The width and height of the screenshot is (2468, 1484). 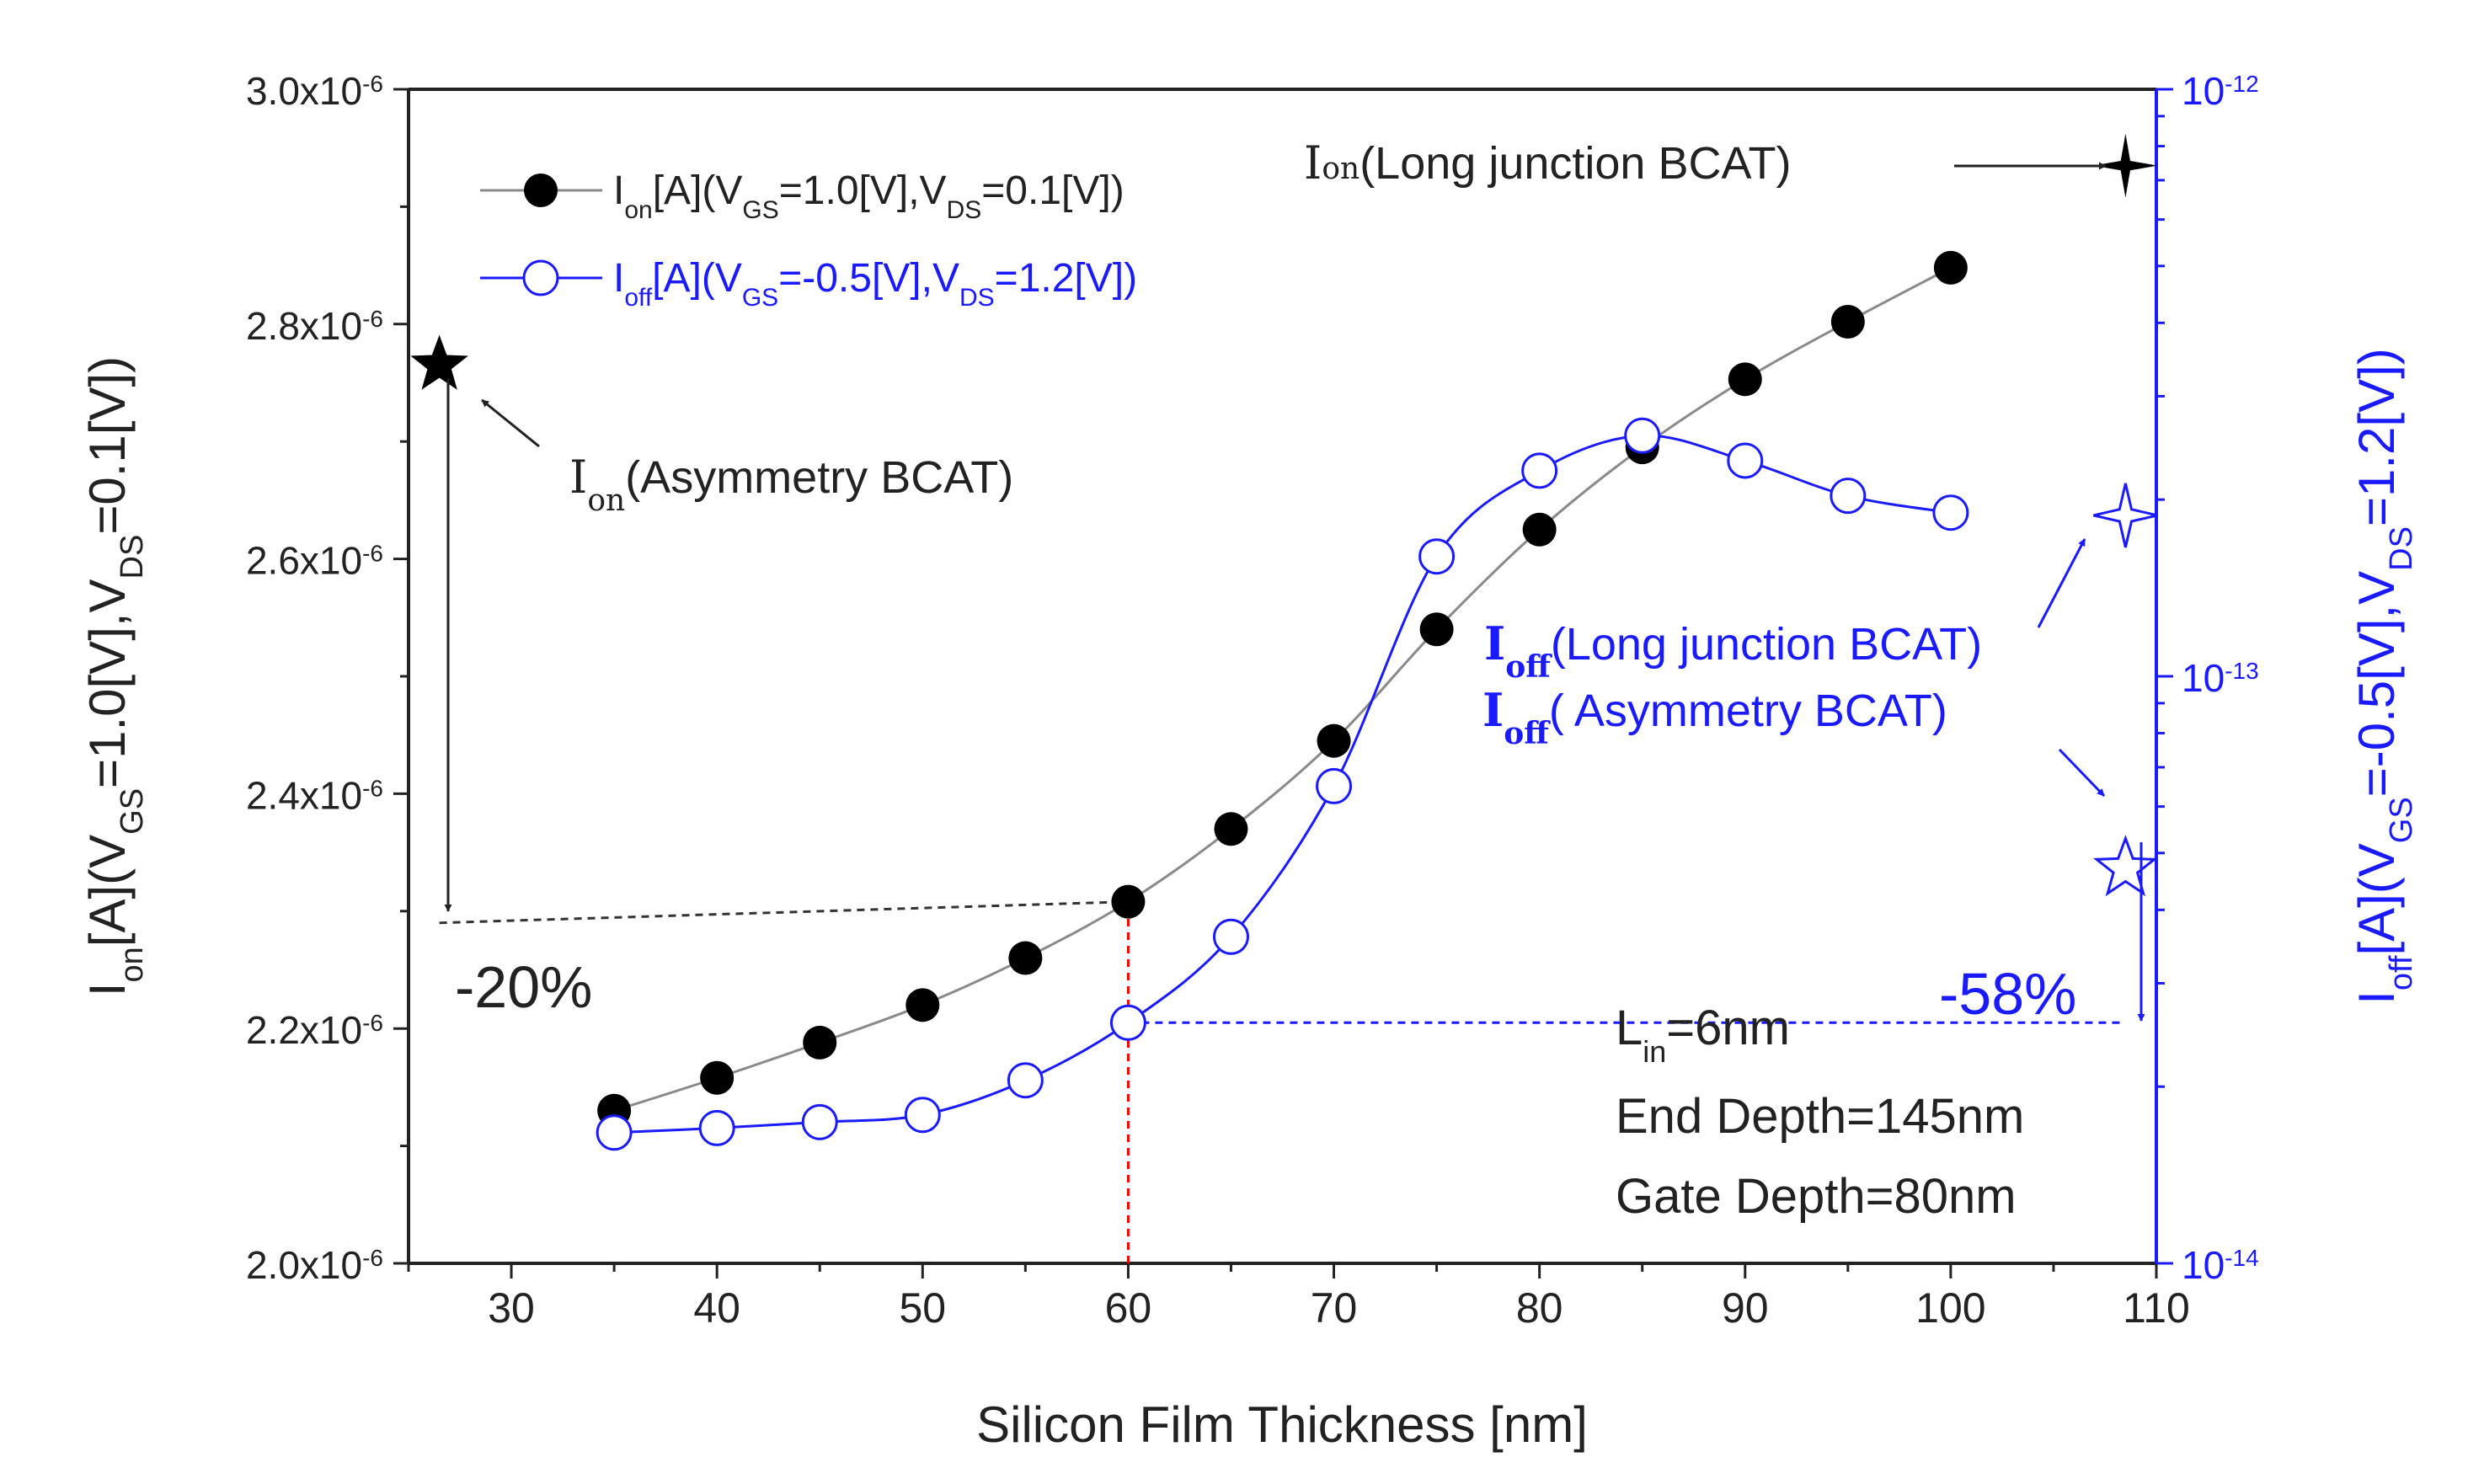 I want to click on legend-ioff-marker, so click(x=541, y=278).